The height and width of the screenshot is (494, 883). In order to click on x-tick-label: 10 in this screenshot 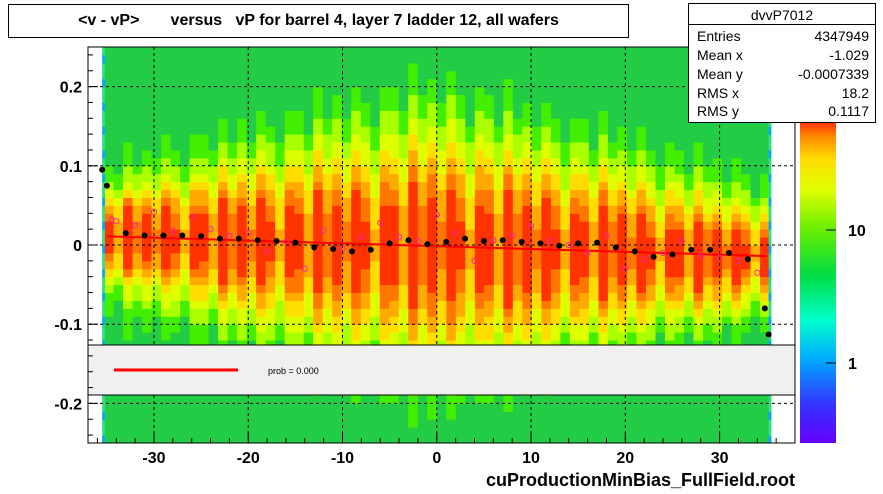, I will do `click(531, 458)`.